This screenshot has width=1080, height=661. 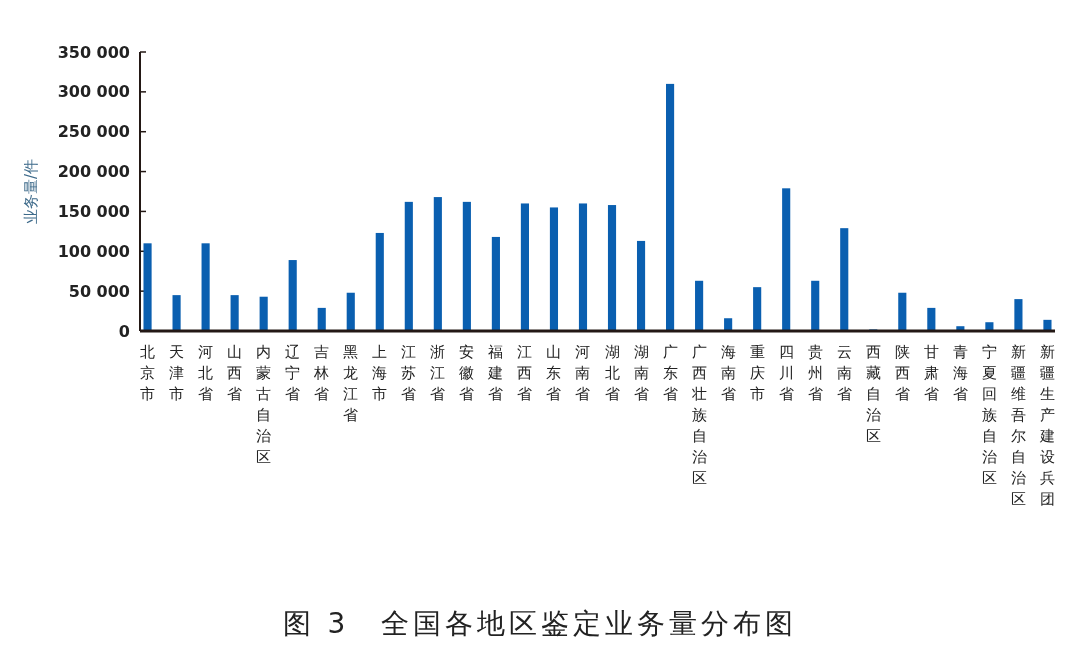 I want to click on x-tick-label: 上海市, so click(x=380, y=373).